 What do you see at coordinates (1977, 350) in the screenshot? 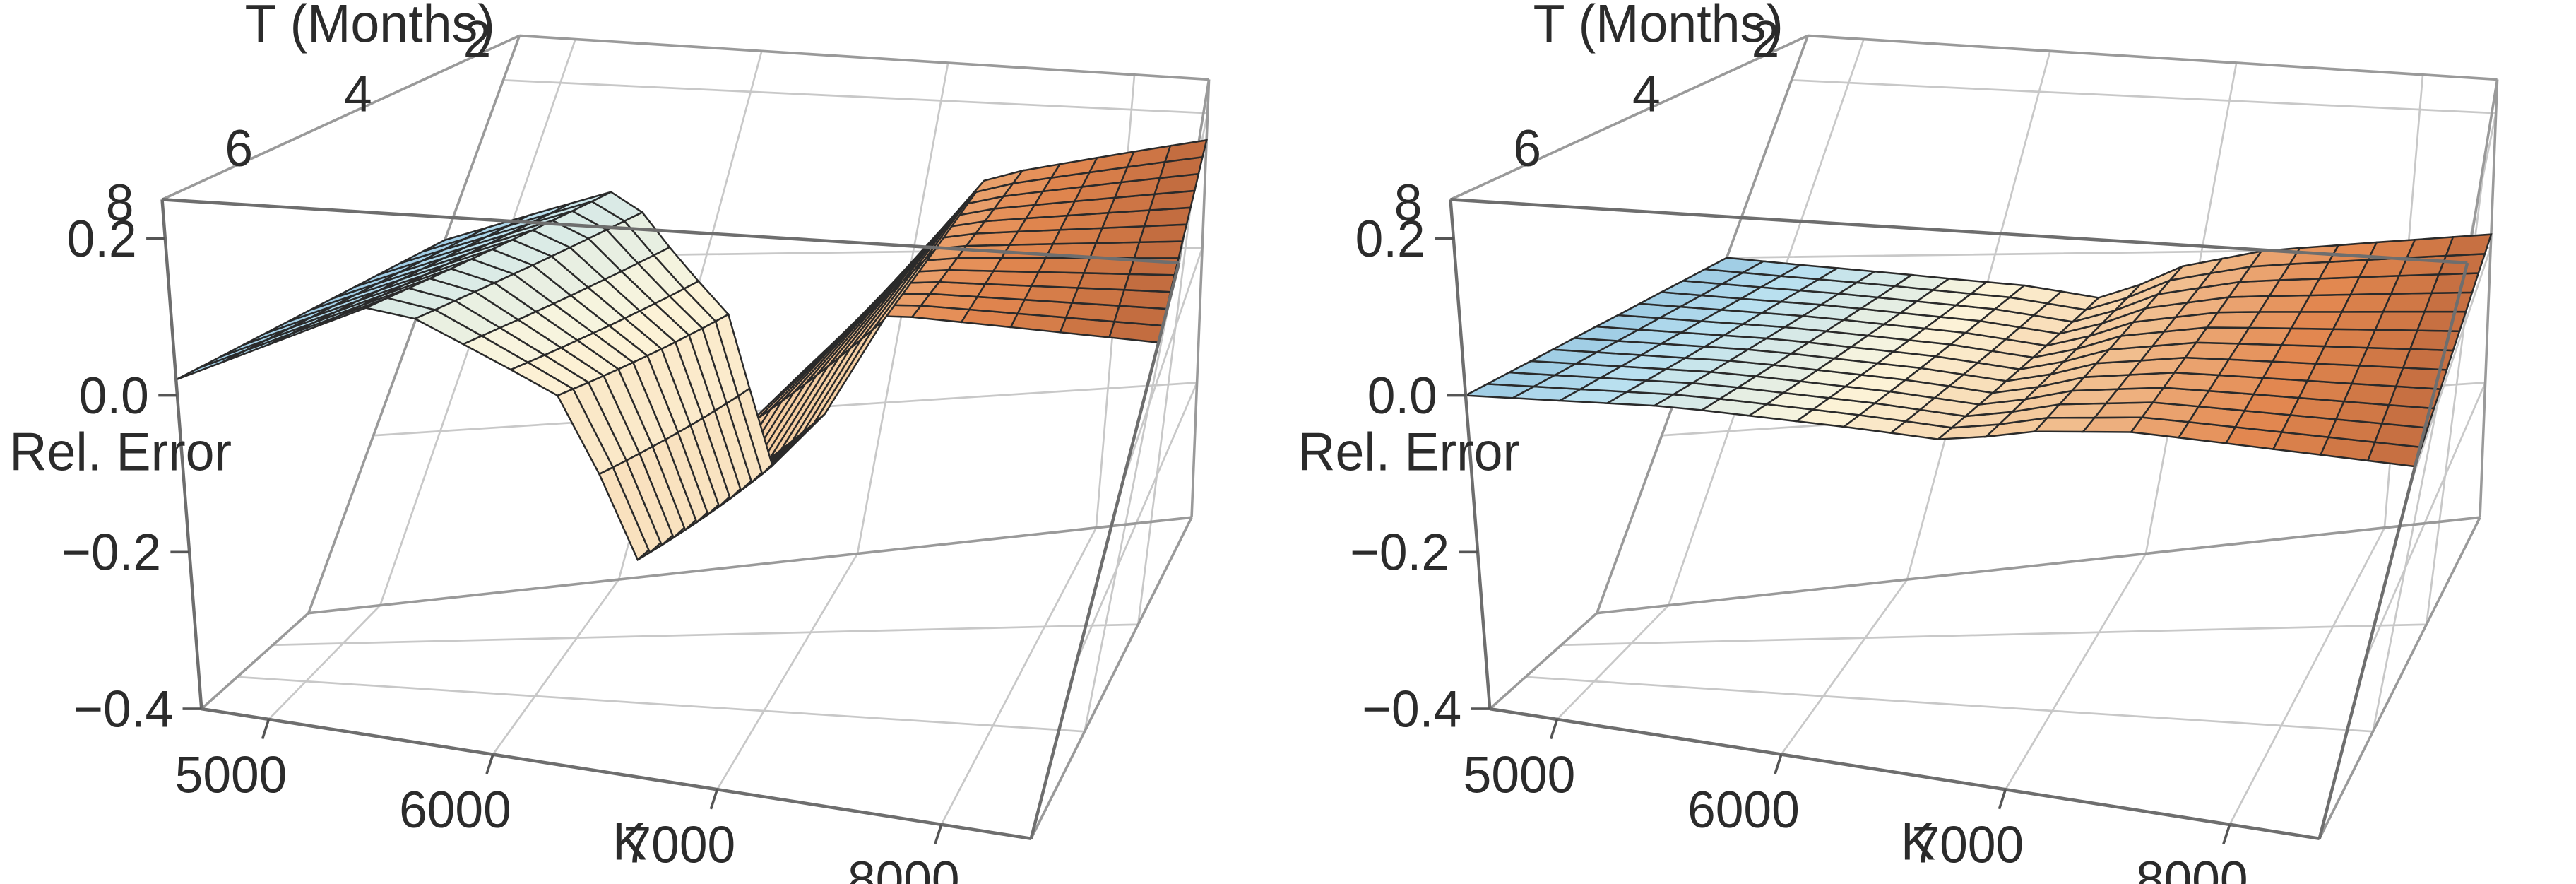
I see `surface` at bounding box center [1977, 350].